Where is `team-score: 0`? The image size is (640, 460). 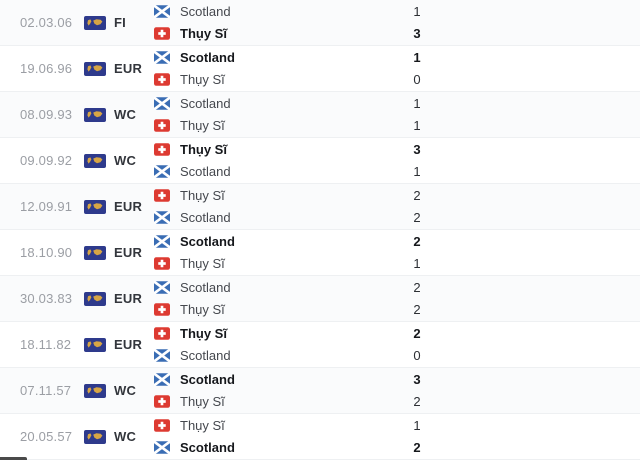
team-score: 0 is located at coordinates (417, 355).